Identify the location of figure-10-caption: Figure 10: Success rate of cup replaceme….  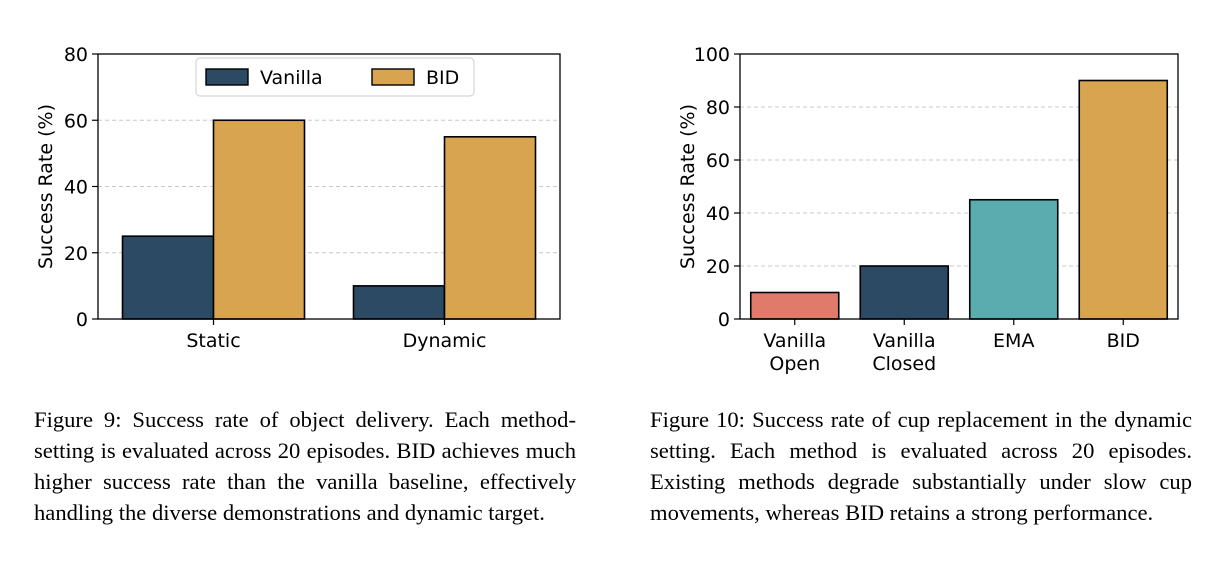
(921, 466).